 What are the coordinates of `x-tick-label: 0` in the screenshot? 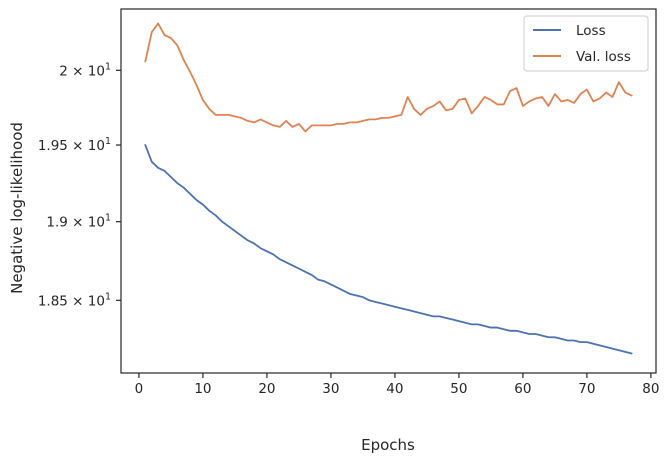 It's located at (139, 389).